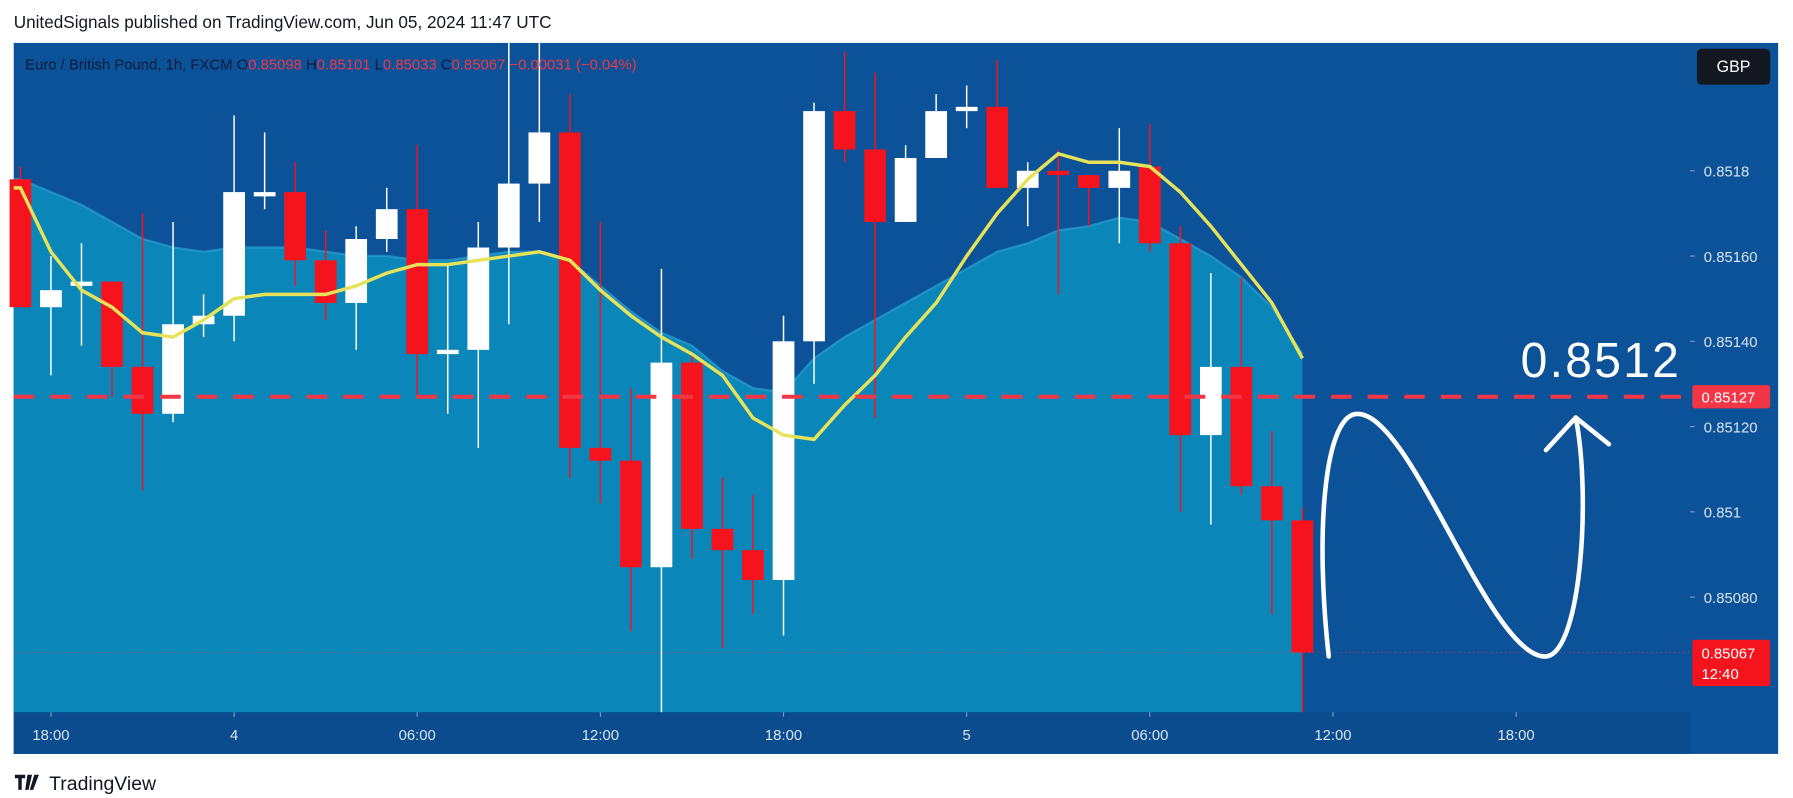  Describe the element at coordinates (243, 65) in the screenshot. I see `open-label: O` at that location.